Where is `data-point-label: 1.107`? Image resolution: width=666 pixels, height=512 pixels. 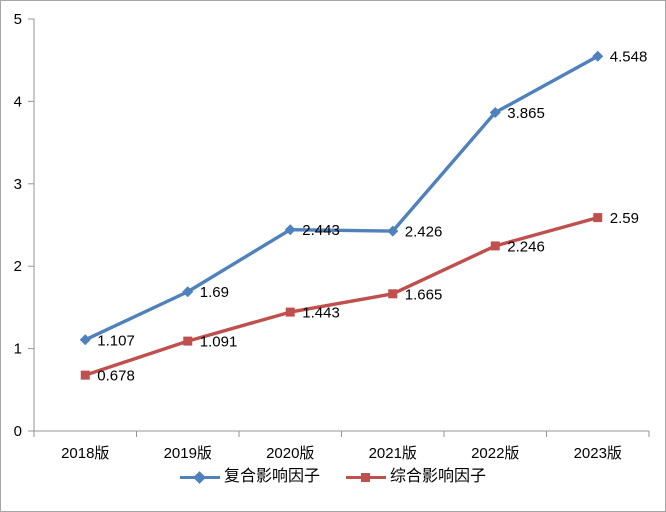
data-point-label: 1.107 is located at coordinates (116, 340).